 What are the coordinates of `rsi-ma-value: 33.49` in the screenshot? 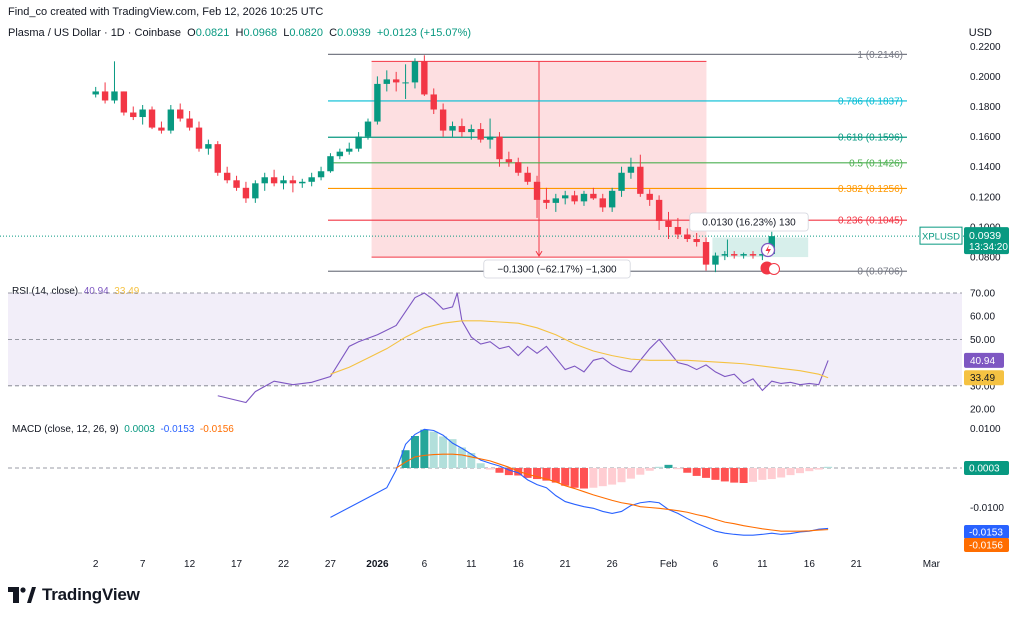 It's located at (127, 291).